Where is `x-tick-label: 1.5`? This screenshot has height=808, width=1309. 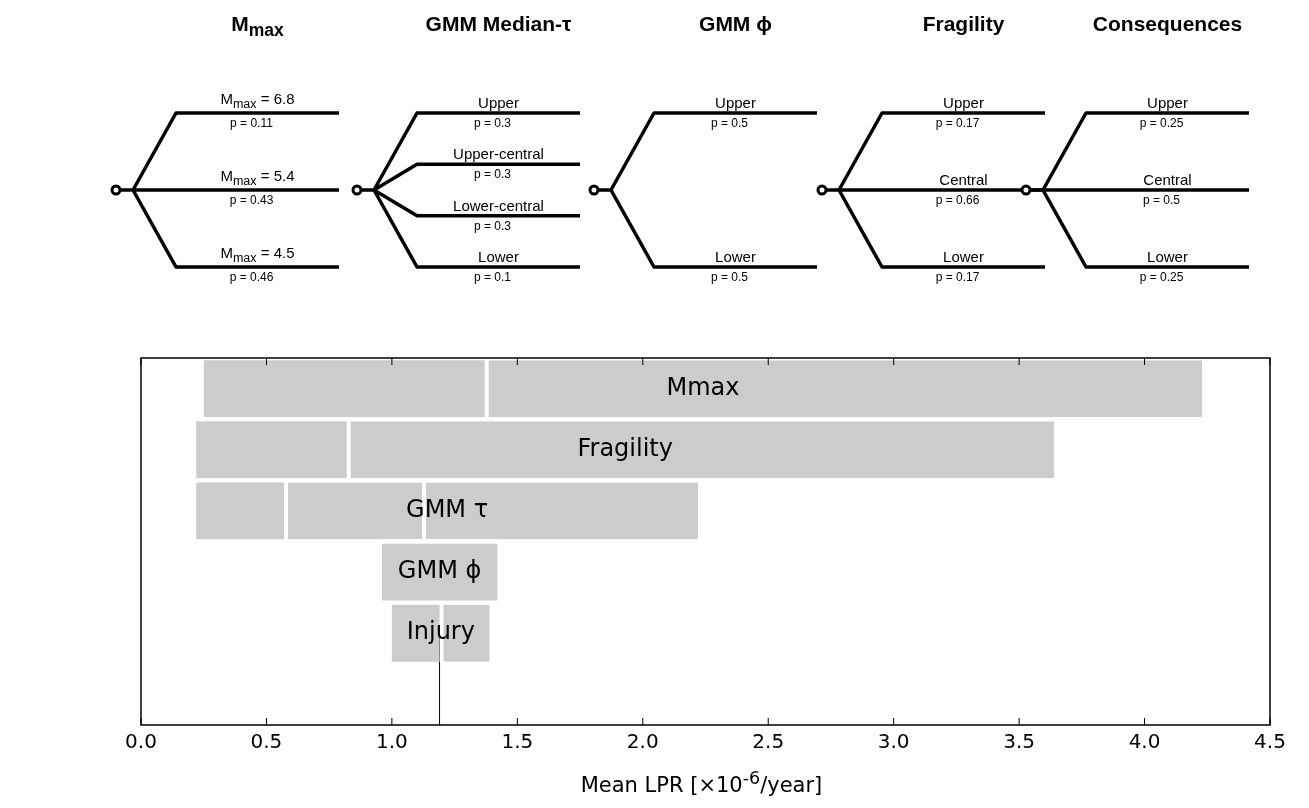
x-tick-label: 1.5 is located at coordinates (517, 741).